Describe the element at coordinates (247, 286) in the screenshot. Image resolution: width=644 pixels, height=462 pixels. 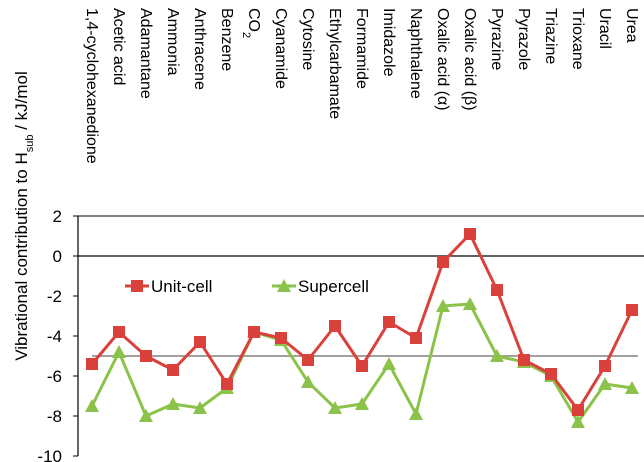
I see `legend: Unit-cell Supercell` at that location.